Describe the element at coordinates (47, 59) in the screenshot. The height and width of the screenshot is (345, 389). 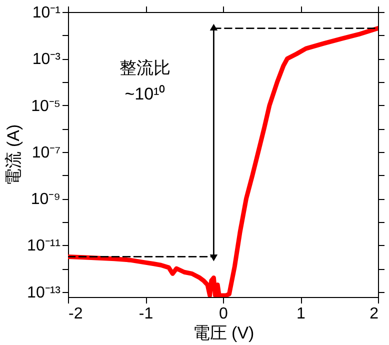
I see `y-tick-label: 10⁻³` at that location.